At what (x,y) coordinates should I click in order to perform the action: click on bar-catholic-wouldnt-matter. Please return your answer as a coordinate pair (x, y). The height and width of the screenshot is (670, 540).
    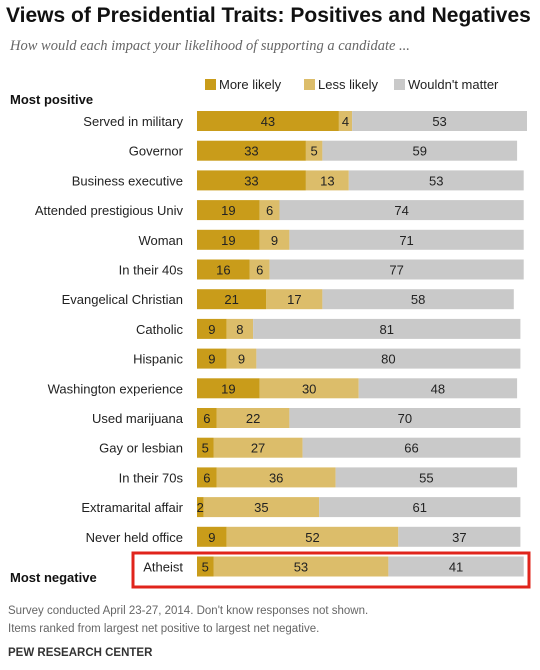
    Looking at the image, I should click on (387, 328).